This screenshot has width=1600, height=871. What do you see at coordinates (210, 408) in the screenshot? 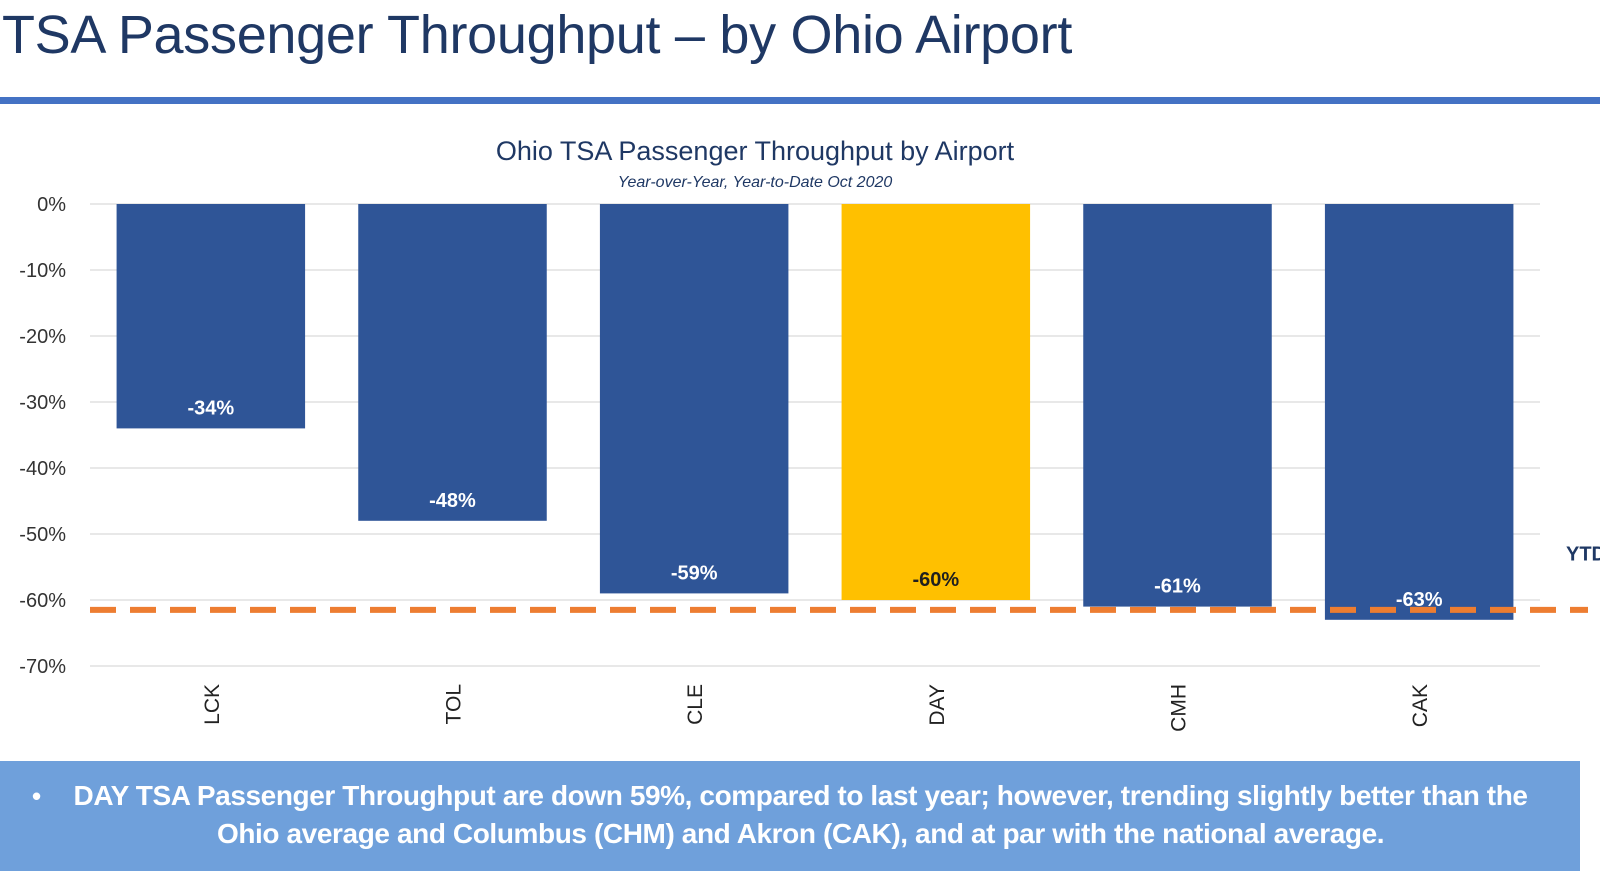
I see `data-label: -34%` at bounding box center [210, 408].